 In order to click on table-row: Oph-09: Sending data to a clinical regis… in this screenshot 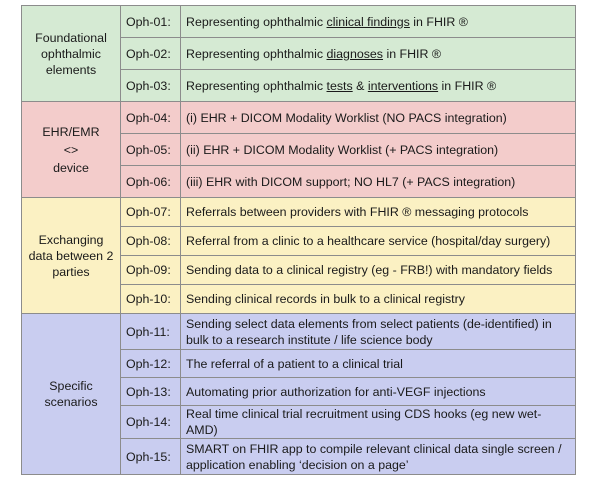, I will do `click(299, 270)`.